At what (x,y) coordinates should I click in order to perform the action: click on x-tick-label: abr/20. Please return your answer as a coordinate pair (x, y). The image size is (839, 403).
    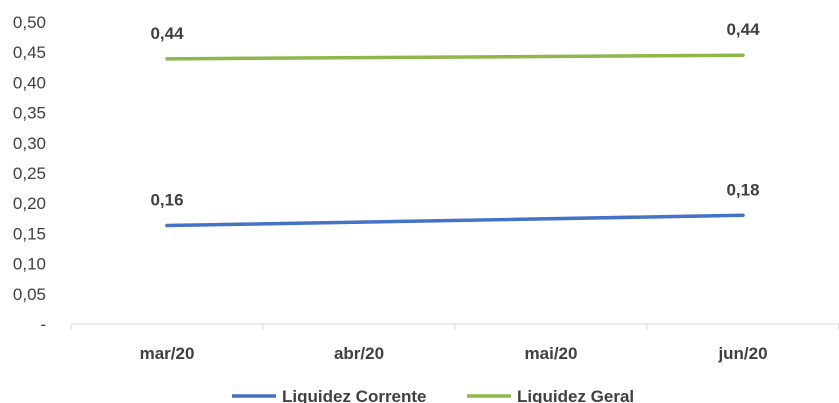
    Looking at the image, I should click on (359, 353).